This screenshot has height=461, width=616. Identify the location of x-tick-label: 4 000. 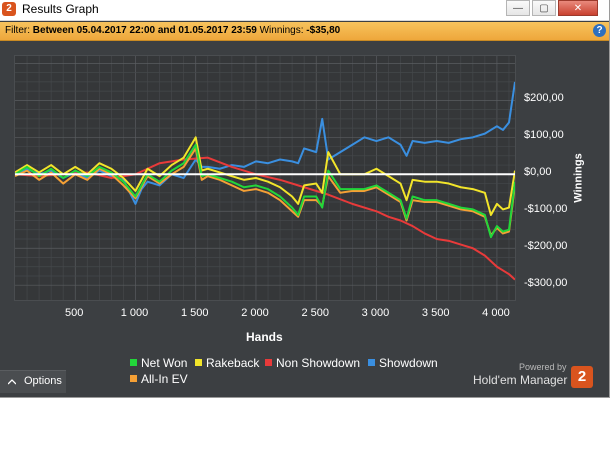
(496, 313).